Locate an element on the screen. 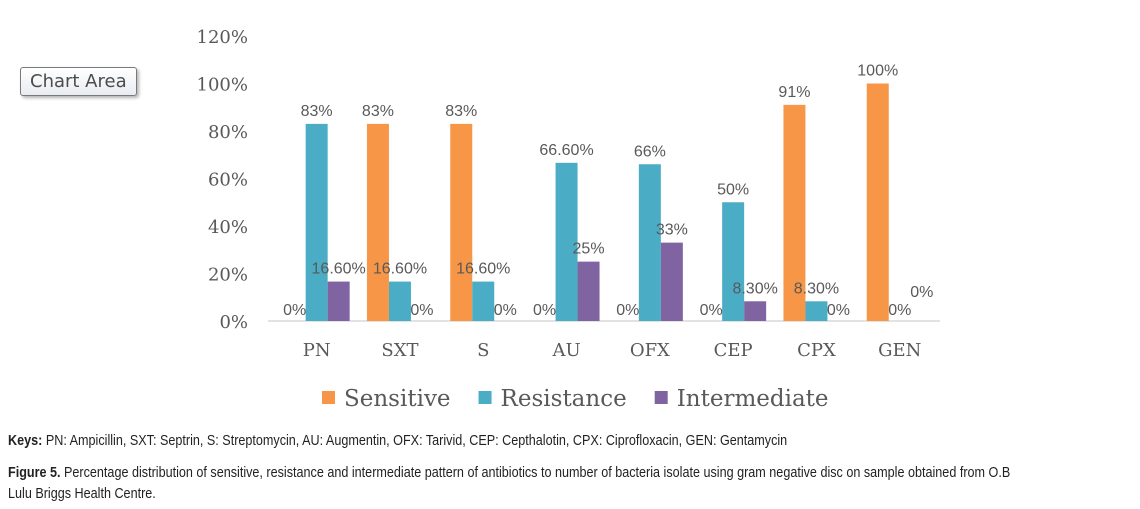 The width and height of the screenshot is (1140, 509). bar-resistance-cpx is located at coordinates (816, 311).